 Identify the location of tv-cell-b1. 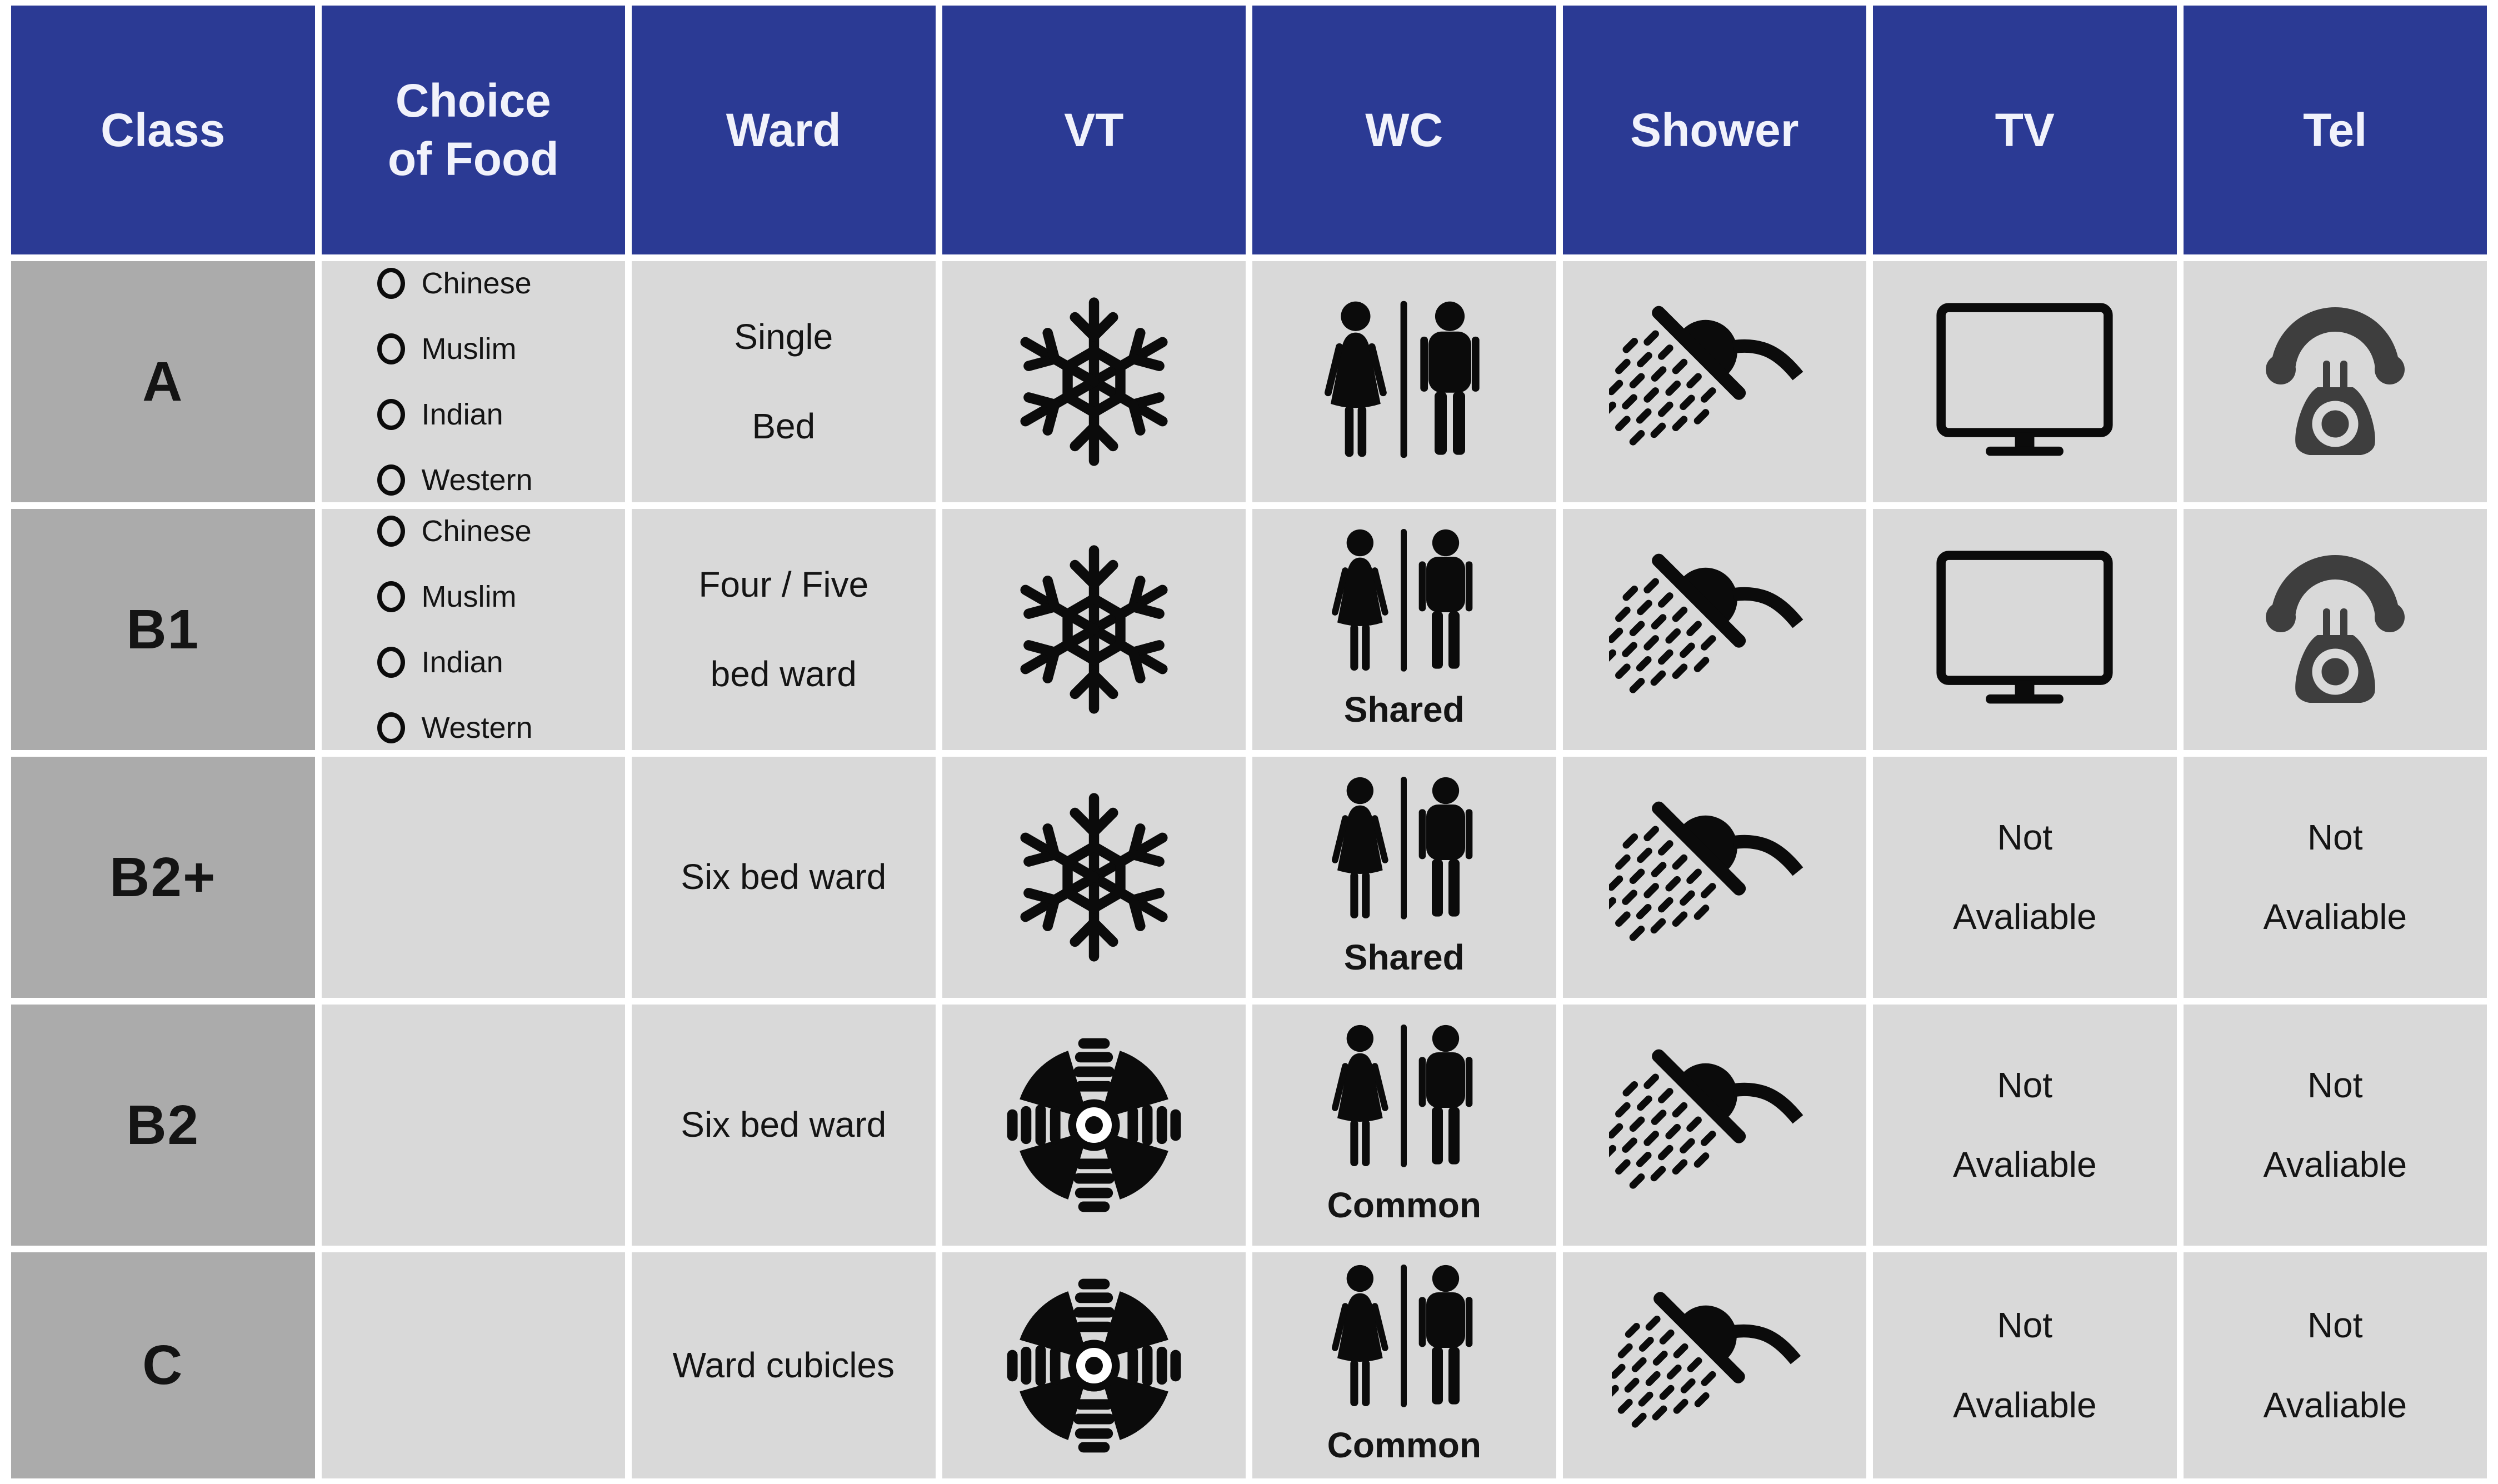
(2025, 629).